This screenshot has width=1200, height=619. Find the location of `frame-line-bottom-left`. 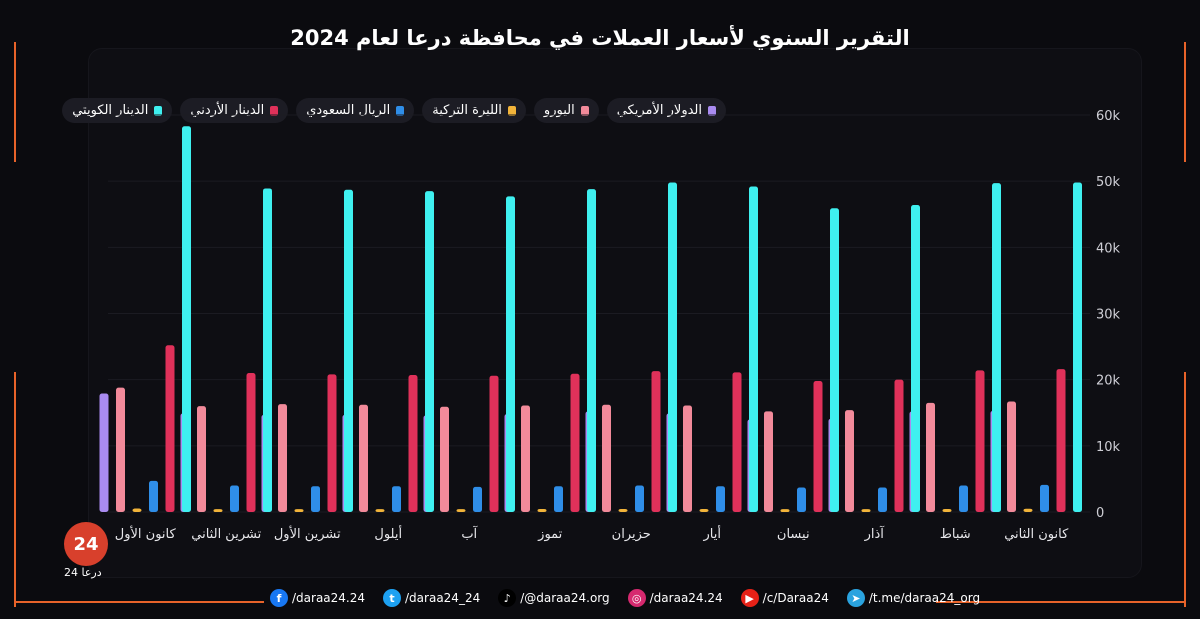

frame-line-bottom-left is located at coordinates (139, 602).